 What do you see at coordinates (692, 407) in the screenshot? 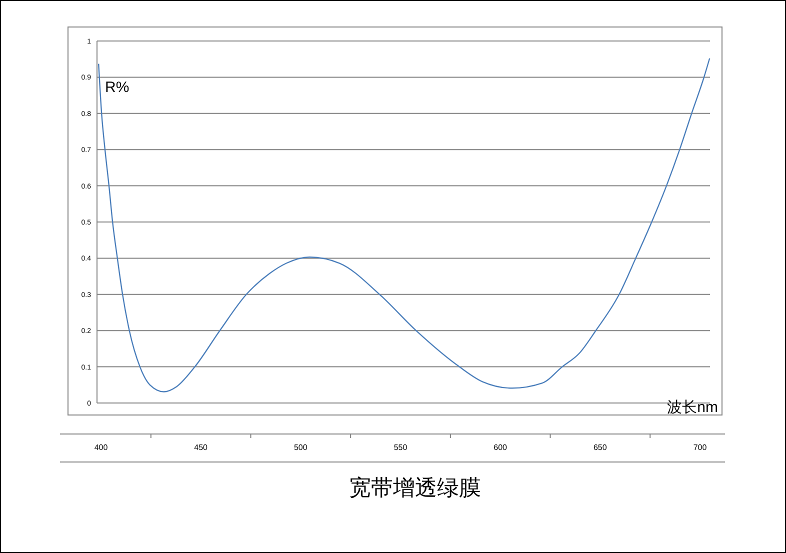
I see `x-axis-title: 波长nm` at bounding box center [692, 407].